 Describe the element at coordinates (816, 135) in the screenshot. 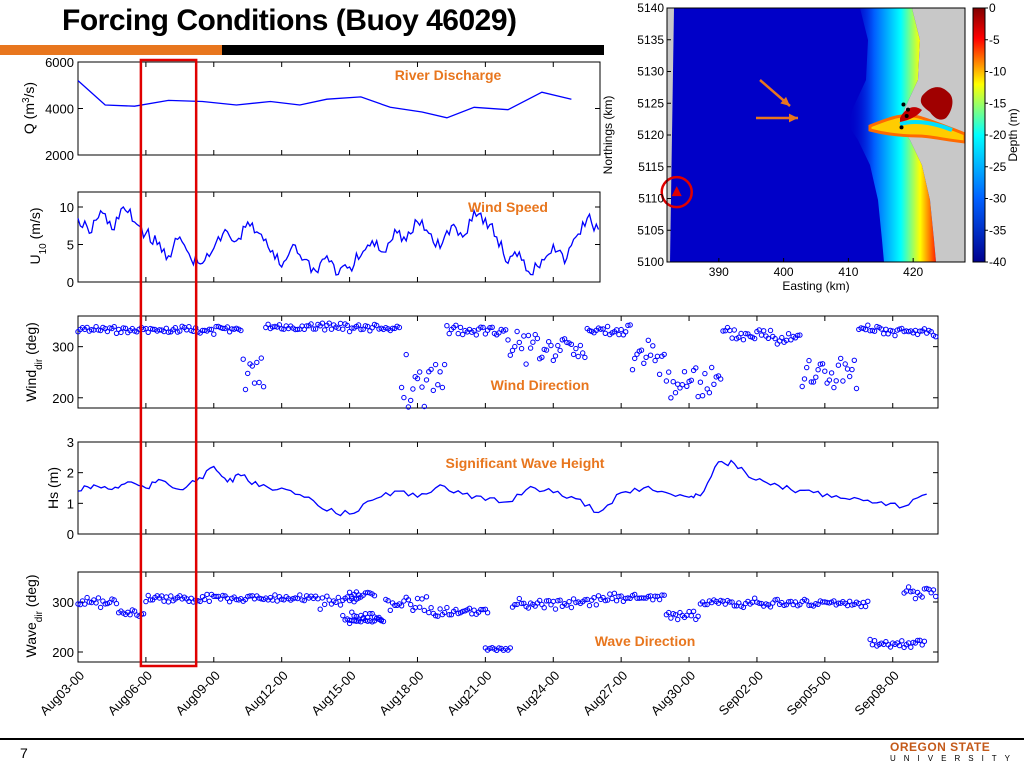

I see `depth-map` at that location.